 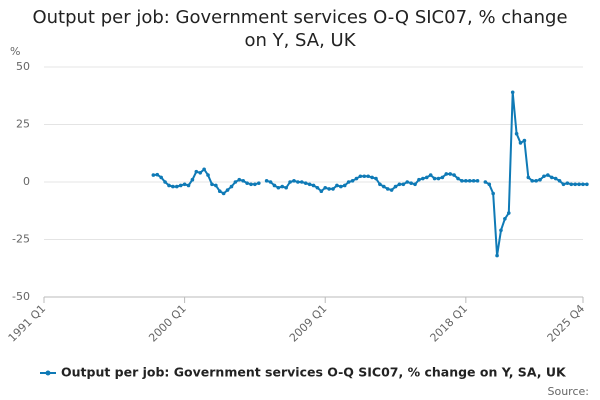 I want to click on y-tick-label: -25, so click(x=21, y=239).